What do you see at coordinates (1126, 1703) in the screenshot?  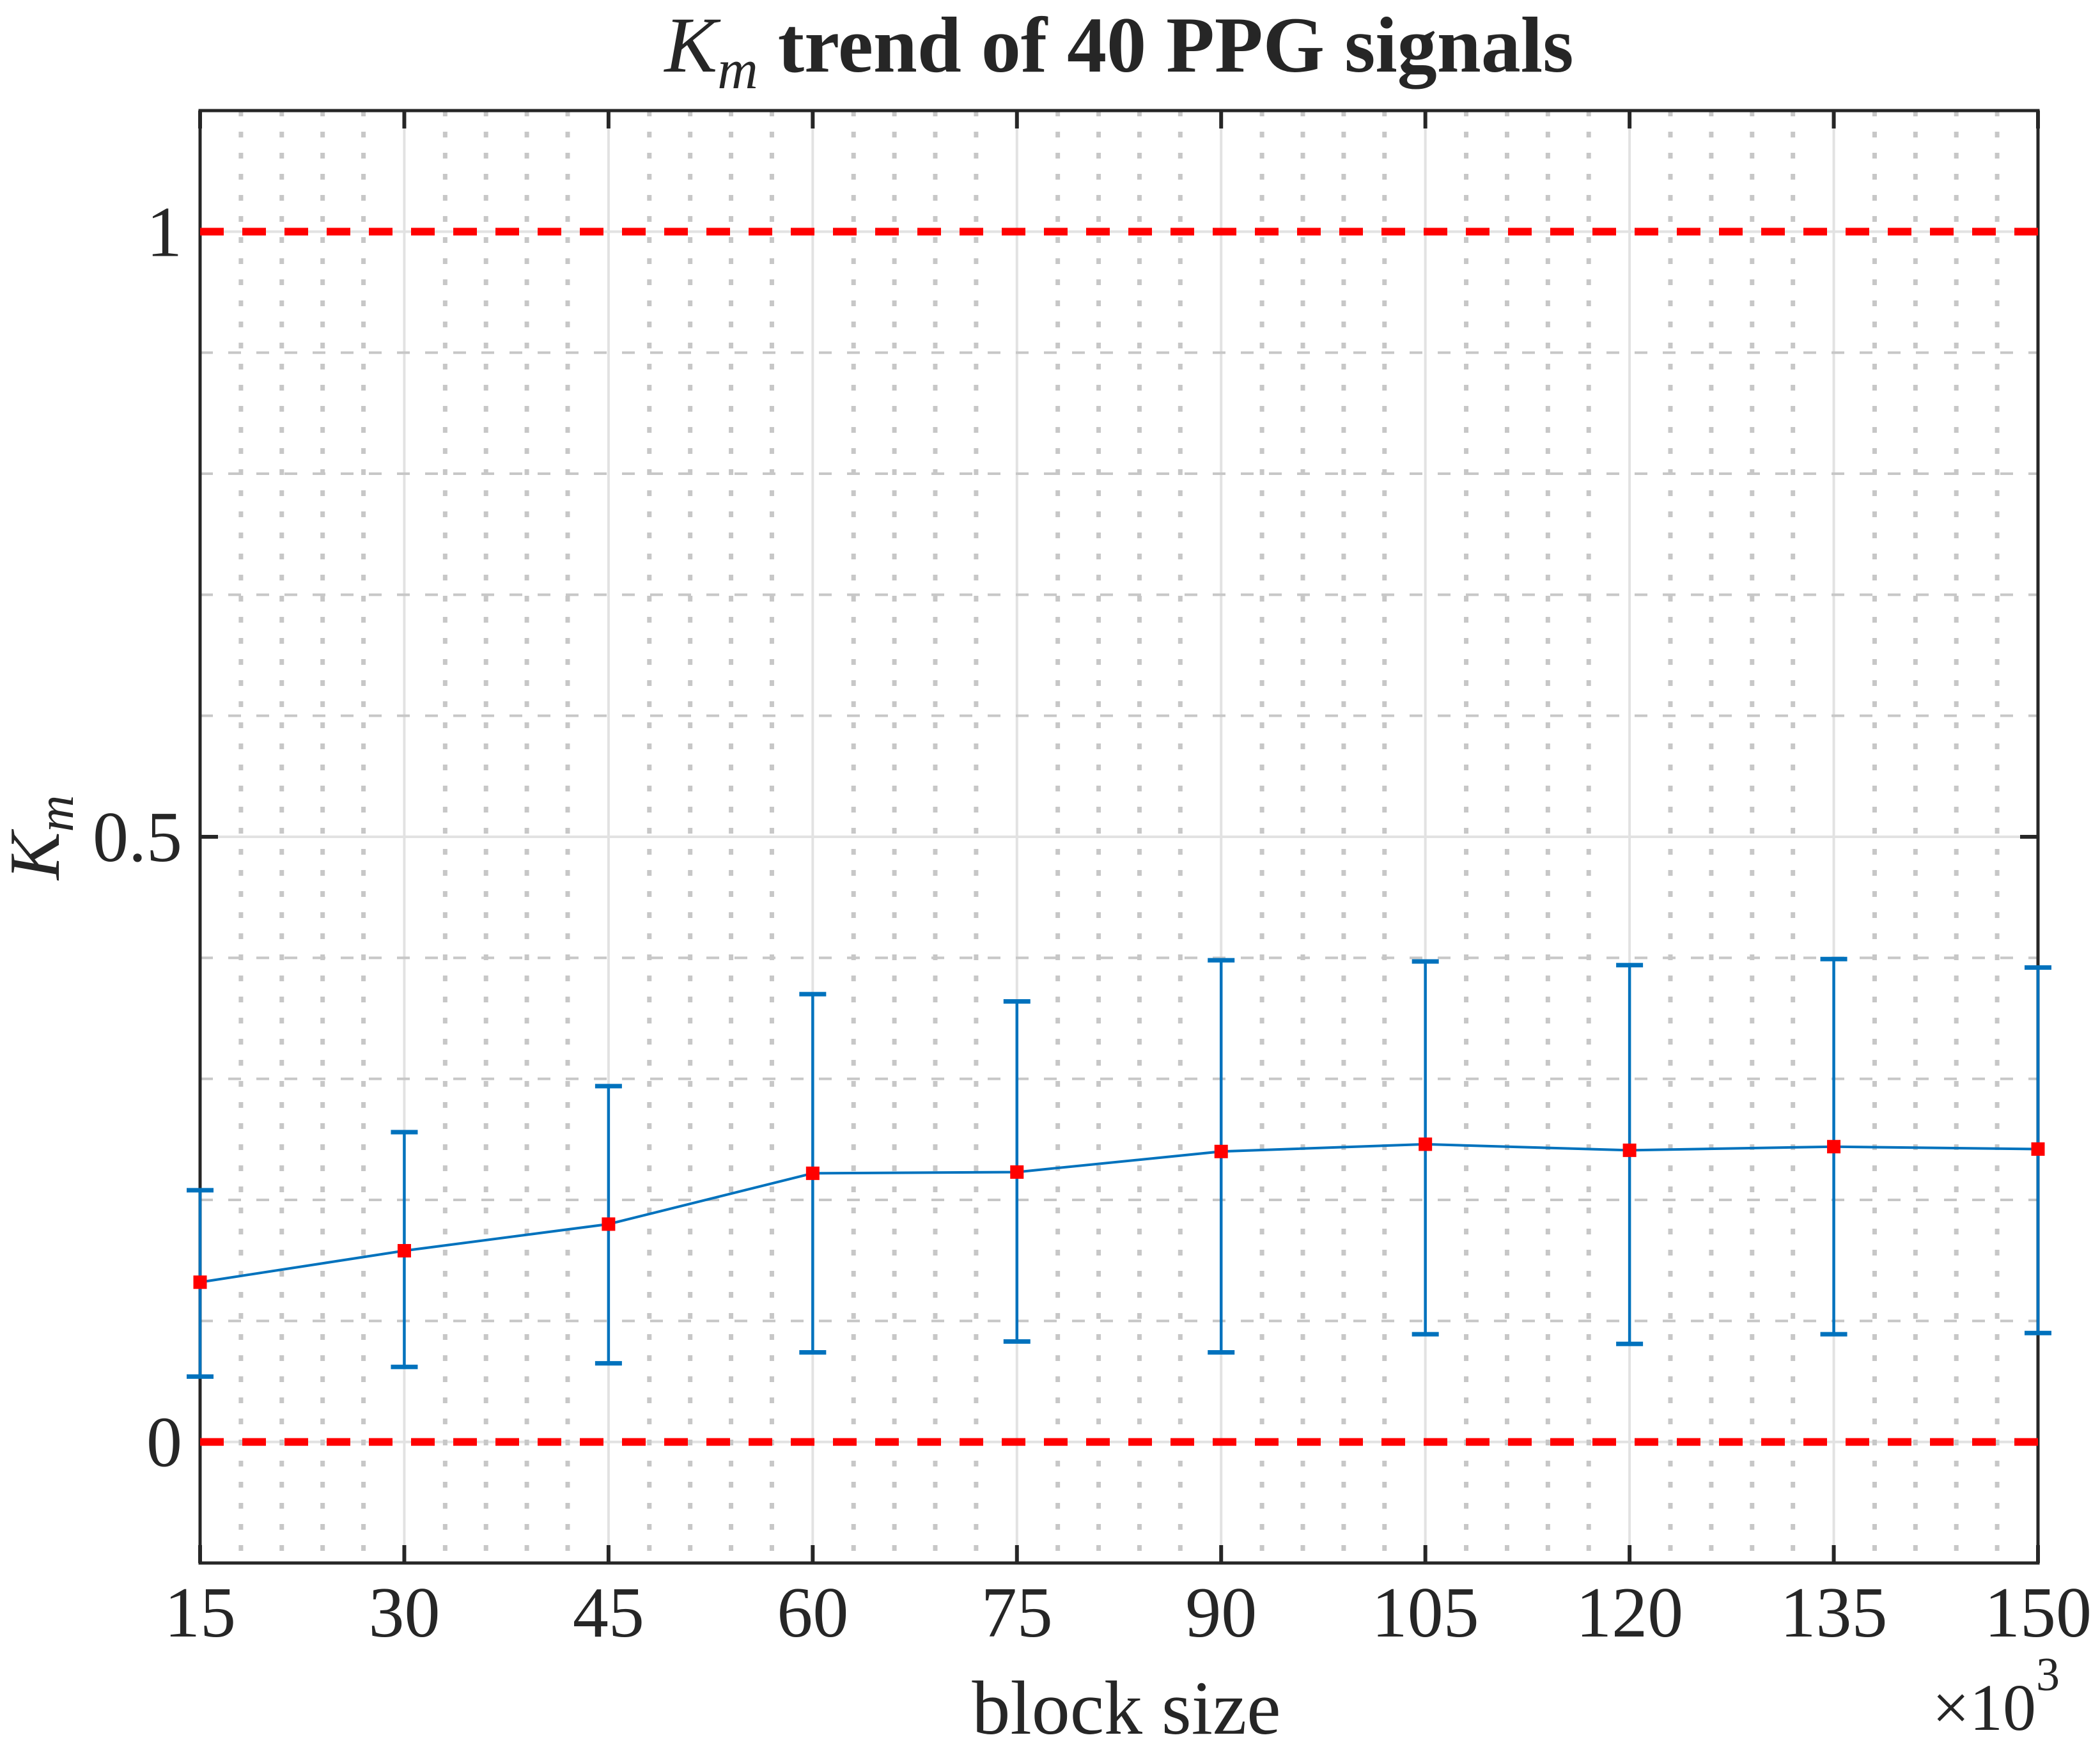 I see `x-axis-label: block size` at bounding box center [1126, 1703].